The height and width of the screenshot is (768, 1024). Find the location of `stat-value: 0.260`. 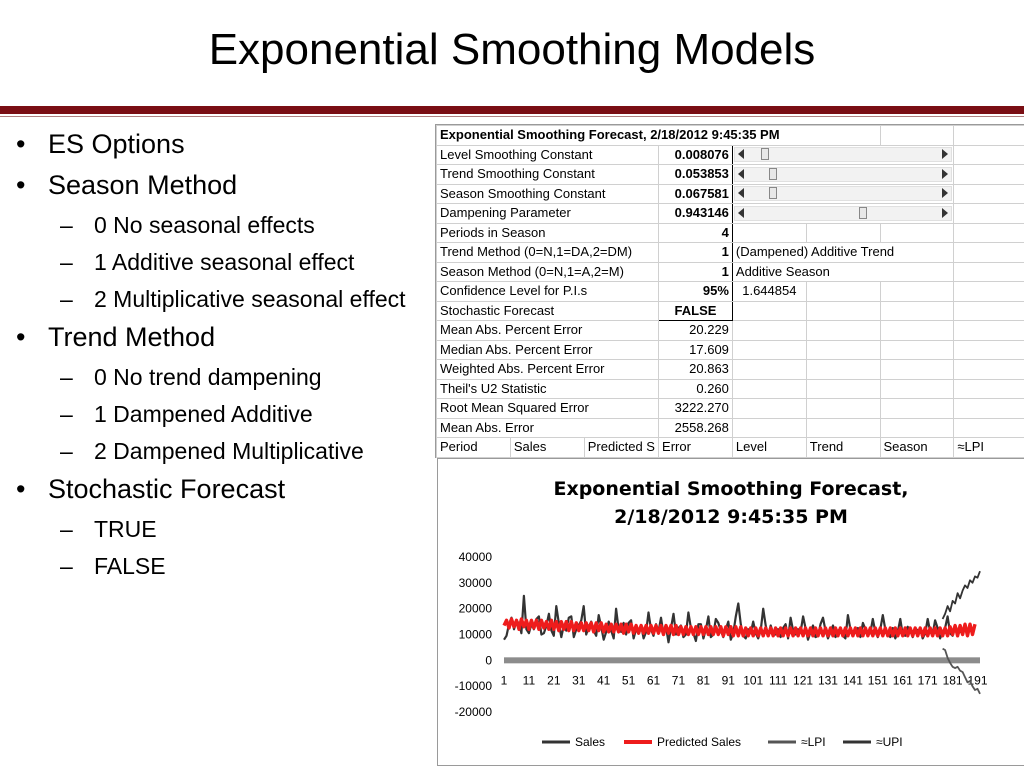

stat-value: 0.260 is located at coordinates (695, 388).